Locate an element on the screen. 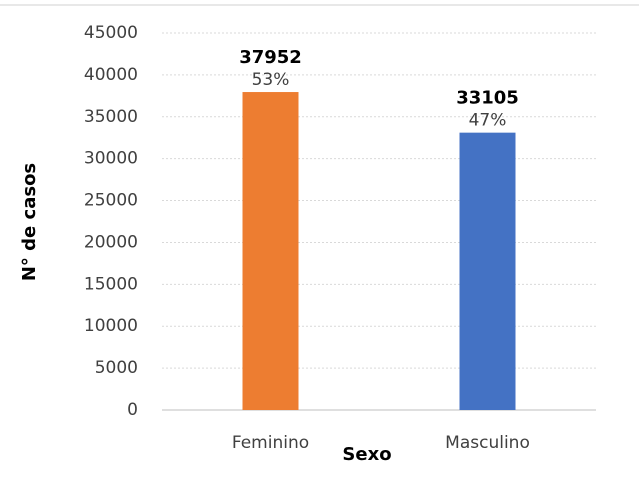  y-tick-label: 35000 is located at coordinates (111, 117).